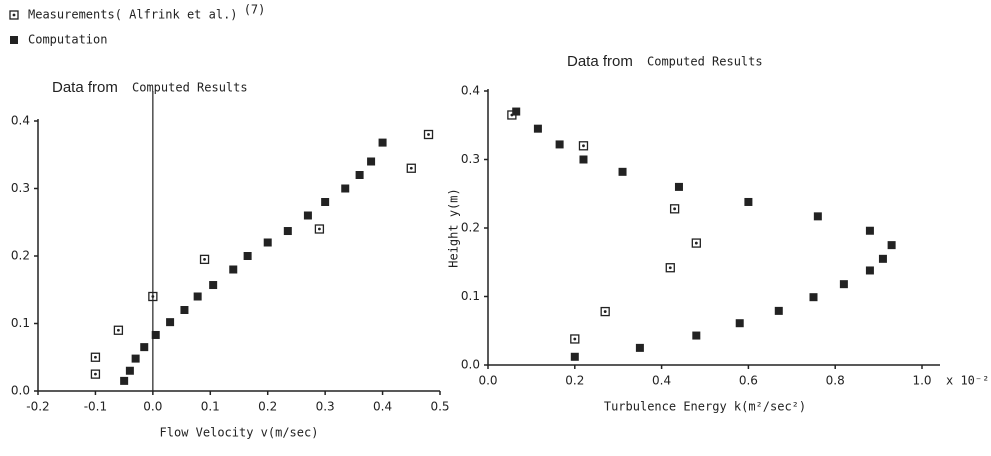 This screenshot has height=456, width=991. I want to click on x-multiplier: x 10⁻², so click(967, 381).